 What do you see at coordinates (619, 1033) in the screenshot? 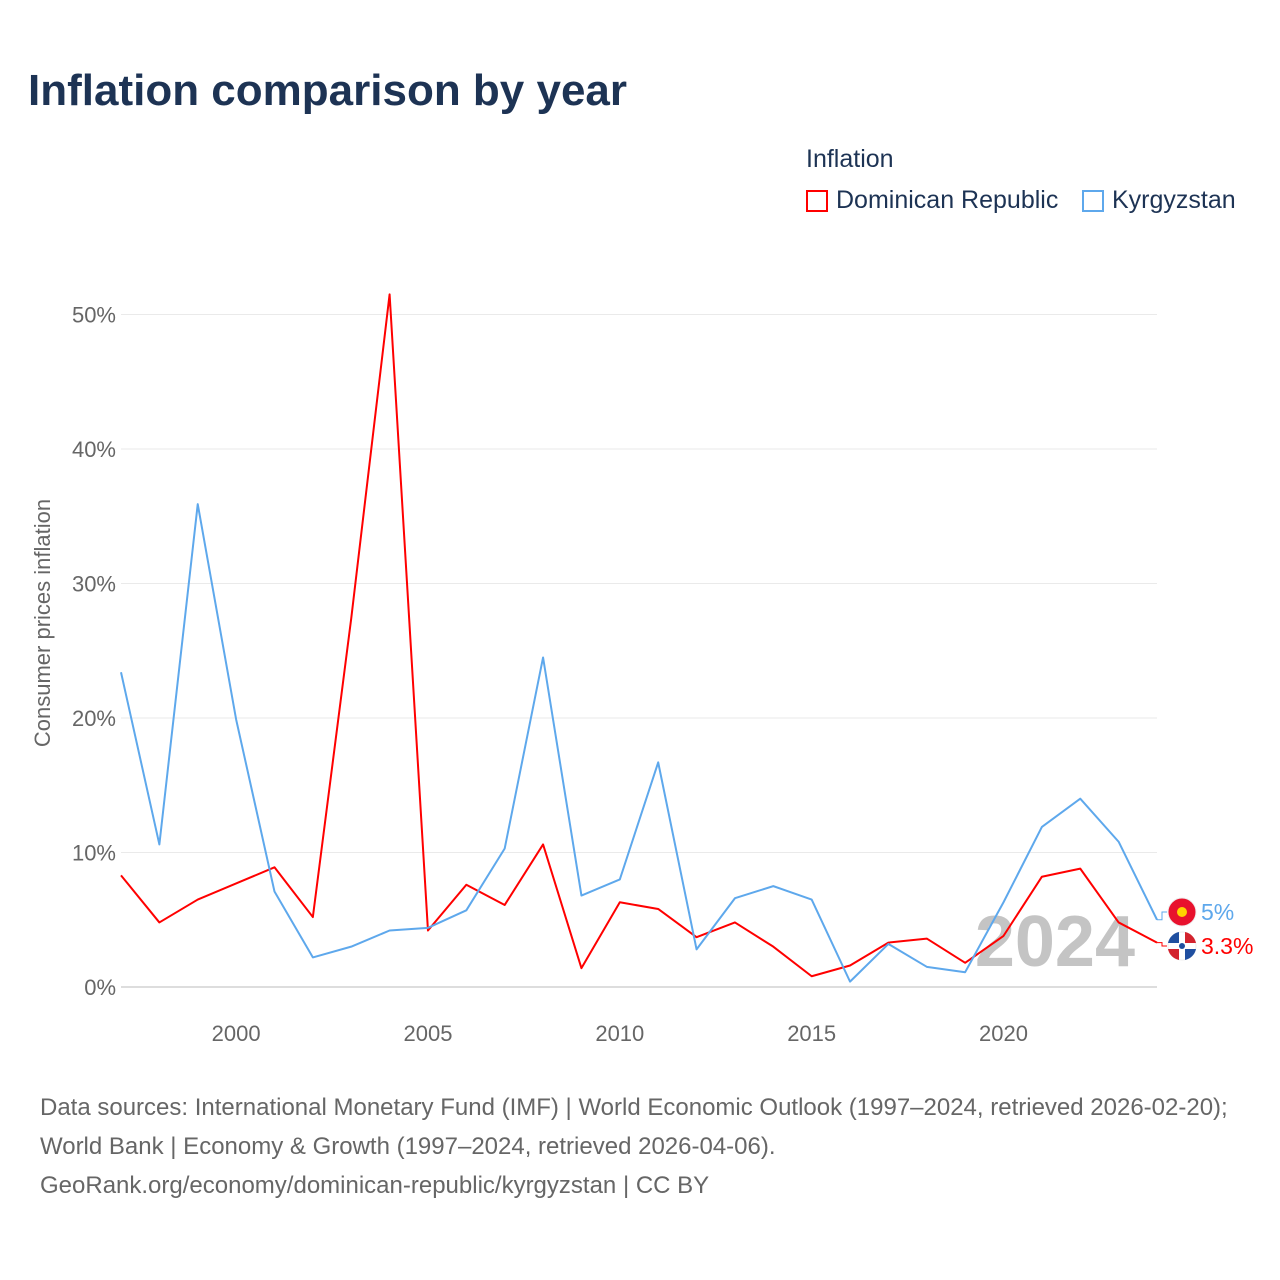
I see `x-tick-label: 2010` at bounding box center [619, 1033].